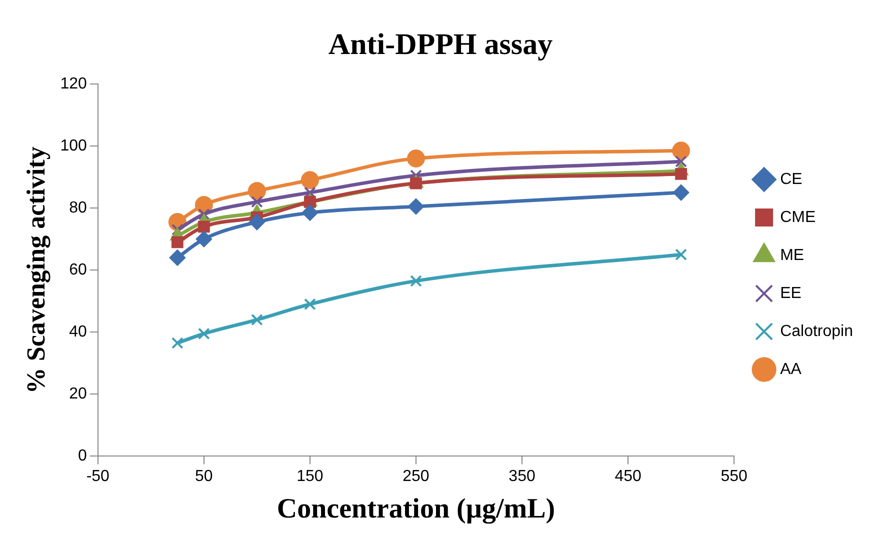 This screenshot has height=549, width=881. What do you see at coordinates (798, 217) in the screenshot?
I see `legend-label: CME` at bounding box center [798, 217].